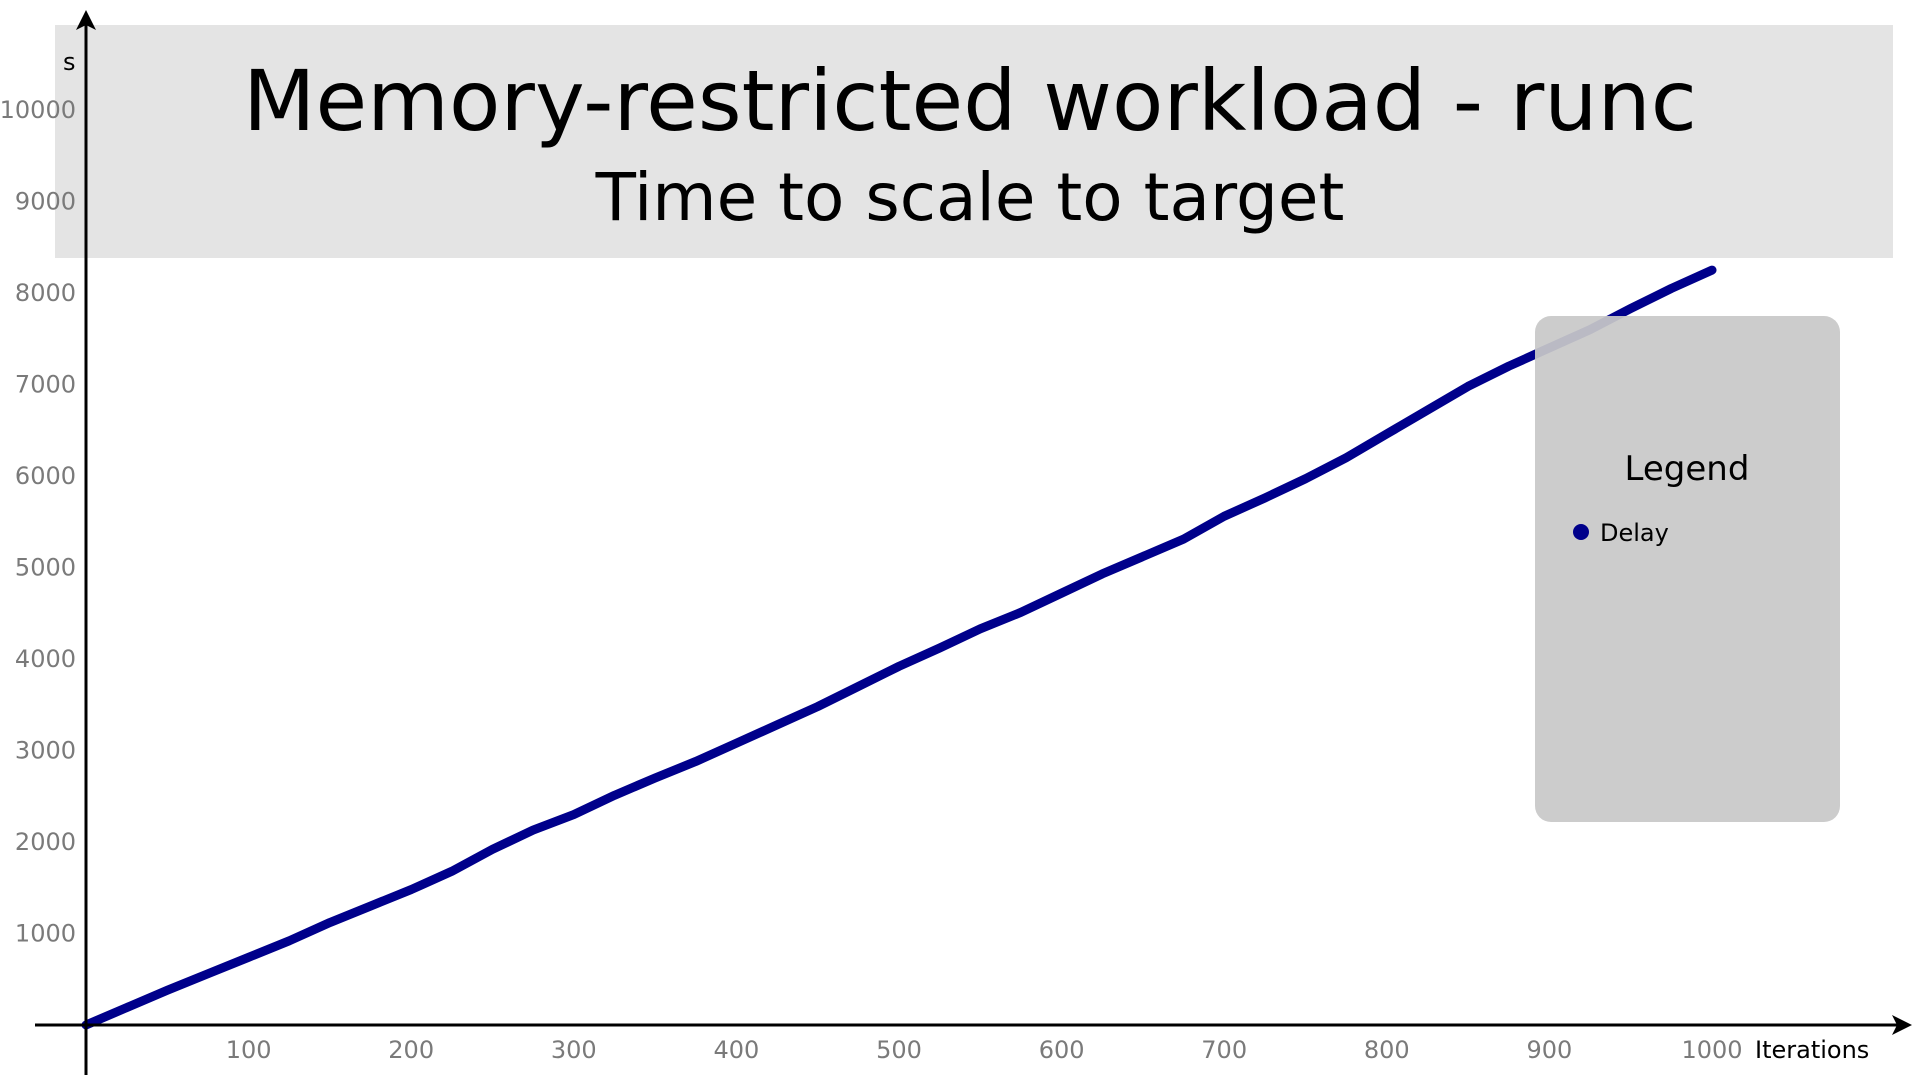  I want to click on y-tick-label: 6000, so click(45, 476).